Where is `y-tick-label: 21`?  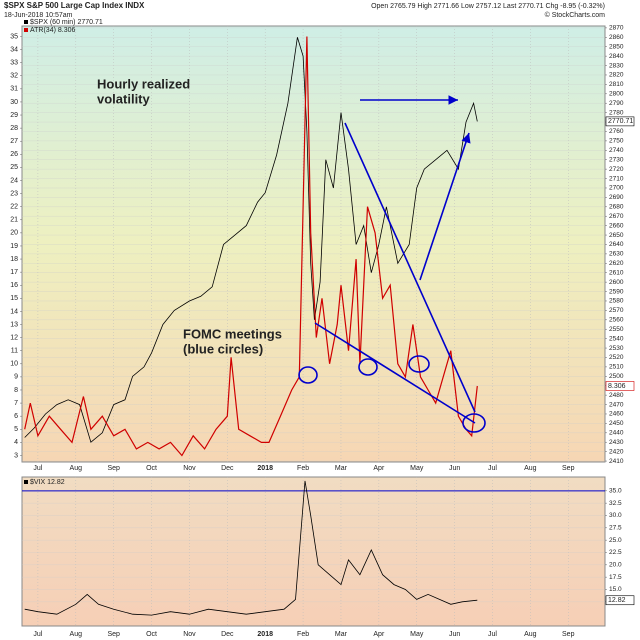
y-tick-label: 21 is located at coordinates (14, 220).